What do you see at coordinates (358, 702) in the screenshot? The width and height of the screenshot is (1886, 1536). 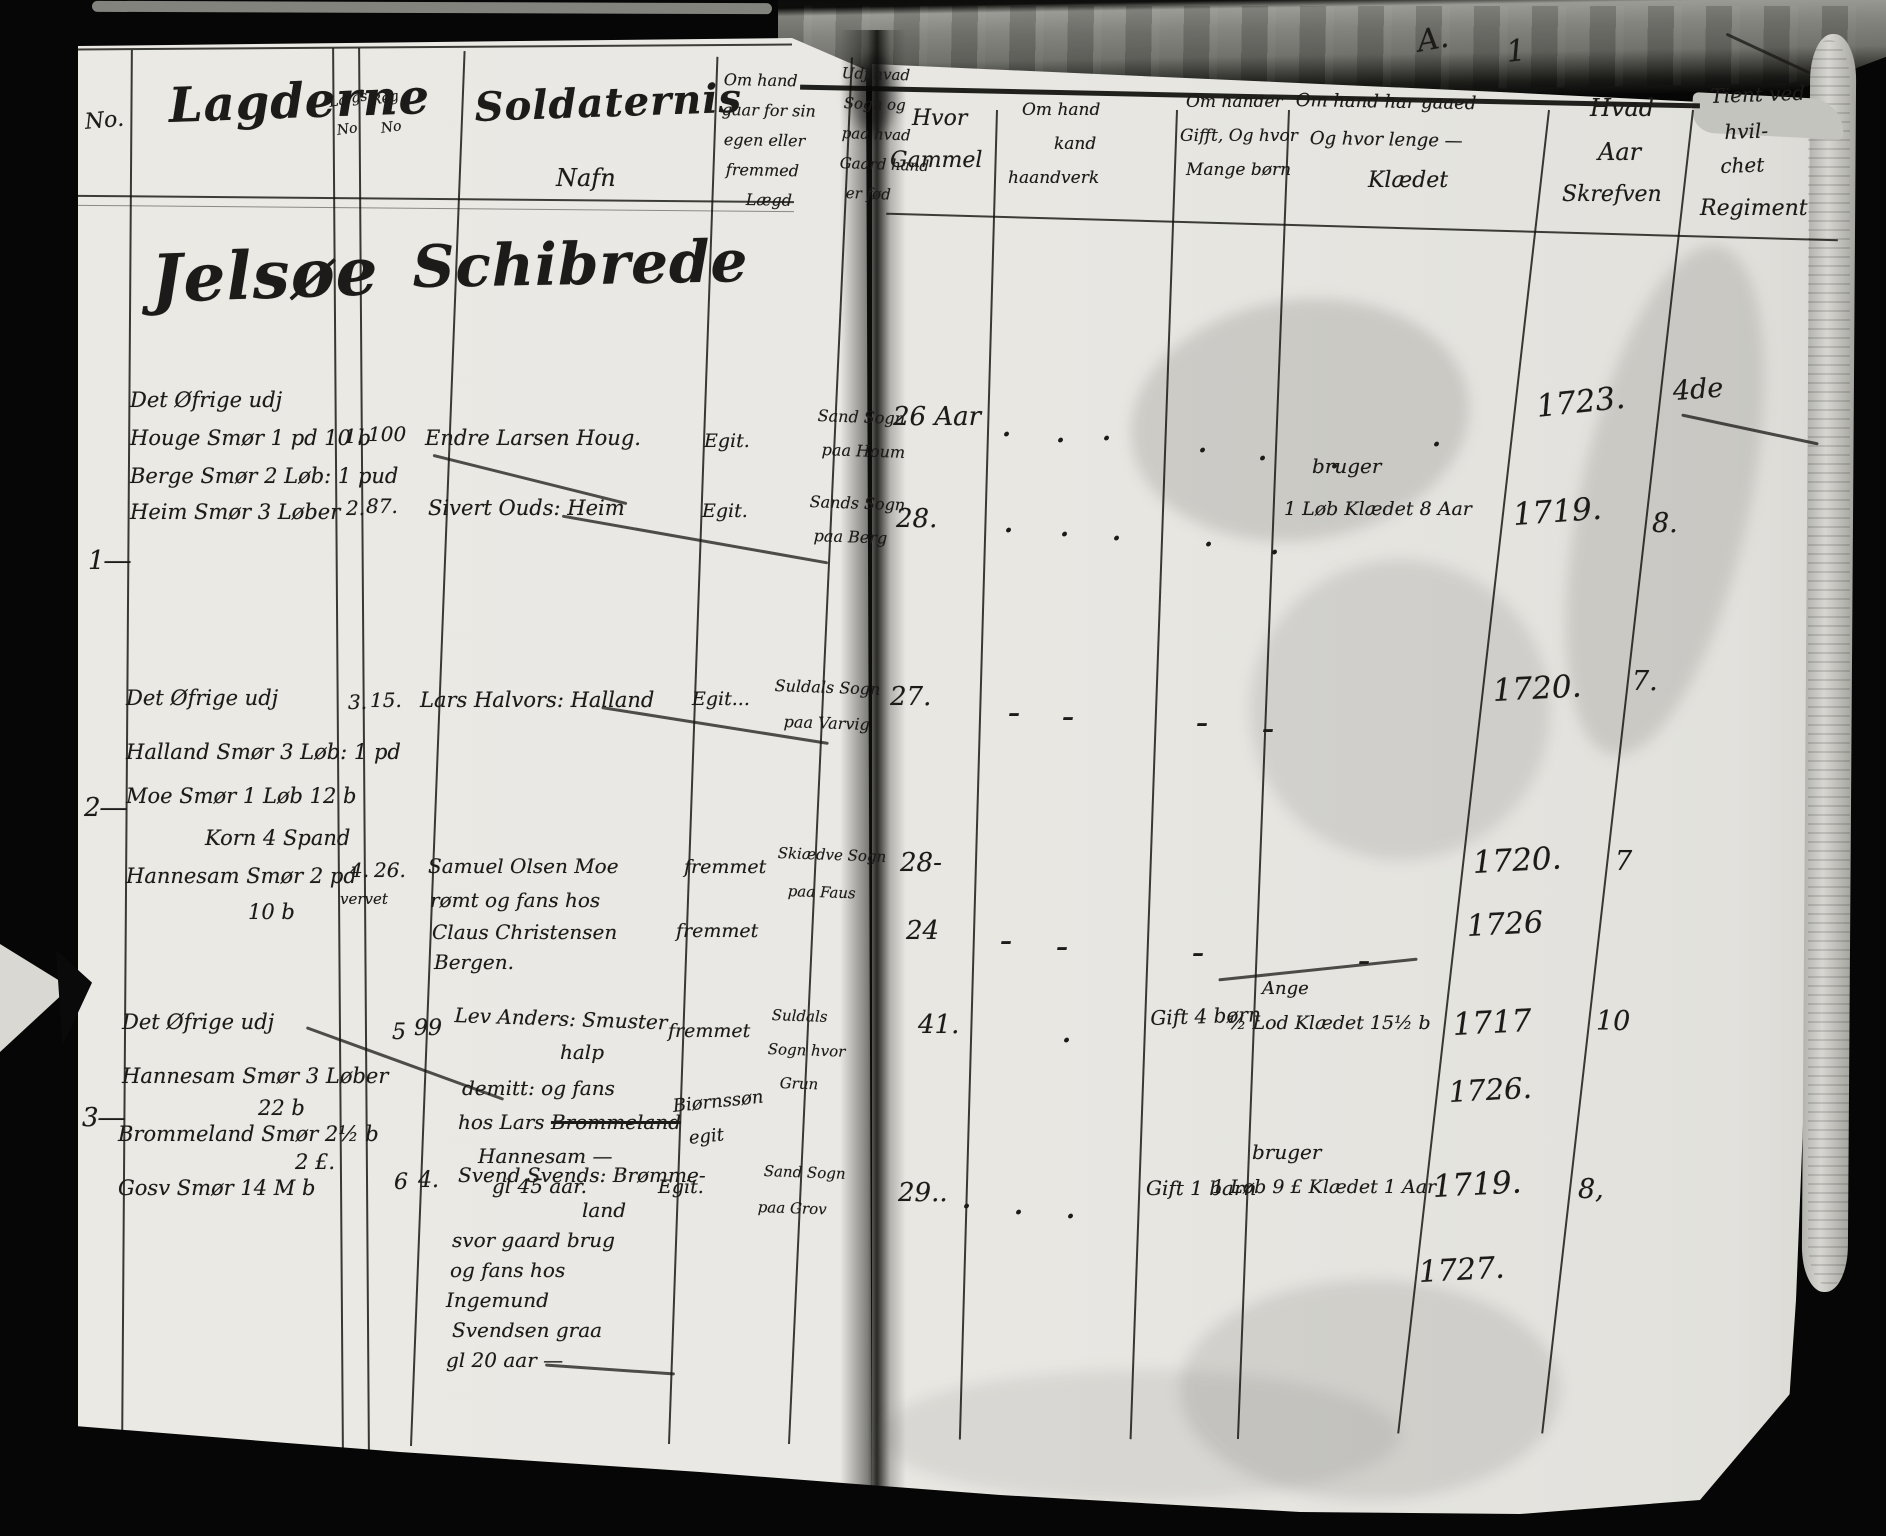 I see `laegs-no-value: 3.` at bounding box center [358, 702].